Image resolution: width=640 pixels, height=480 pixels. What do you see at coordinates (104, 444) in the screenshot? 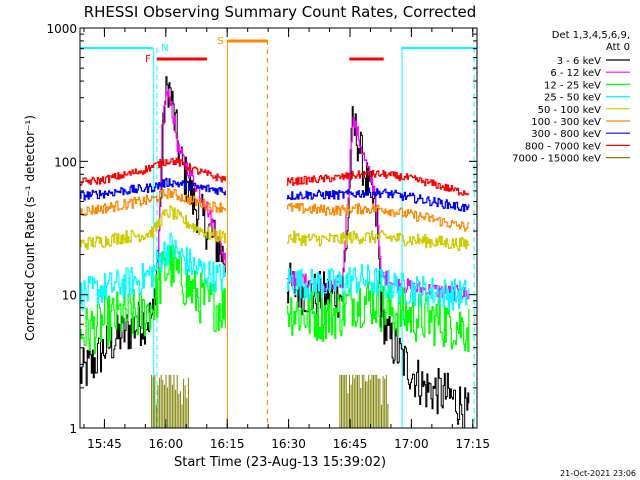
I see `x-tick-label: 15:45` at bounding box center [104, 444].